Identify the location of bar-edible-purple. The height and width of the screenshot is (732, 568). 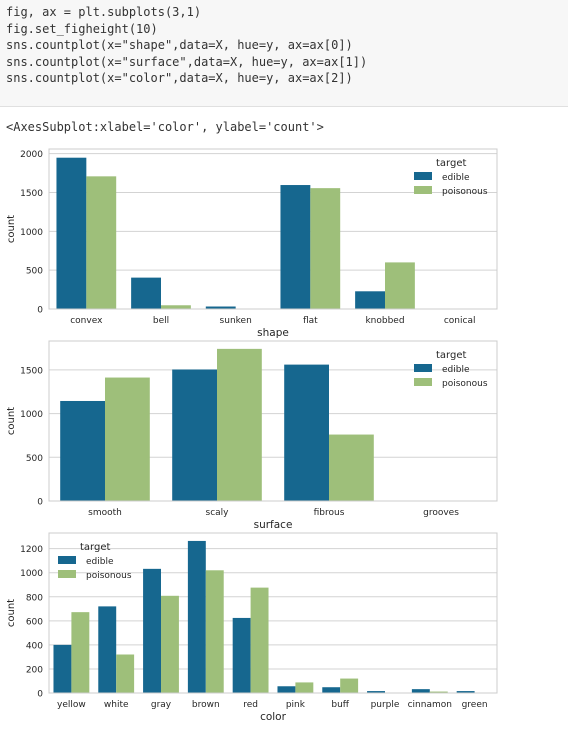
(376, 692).